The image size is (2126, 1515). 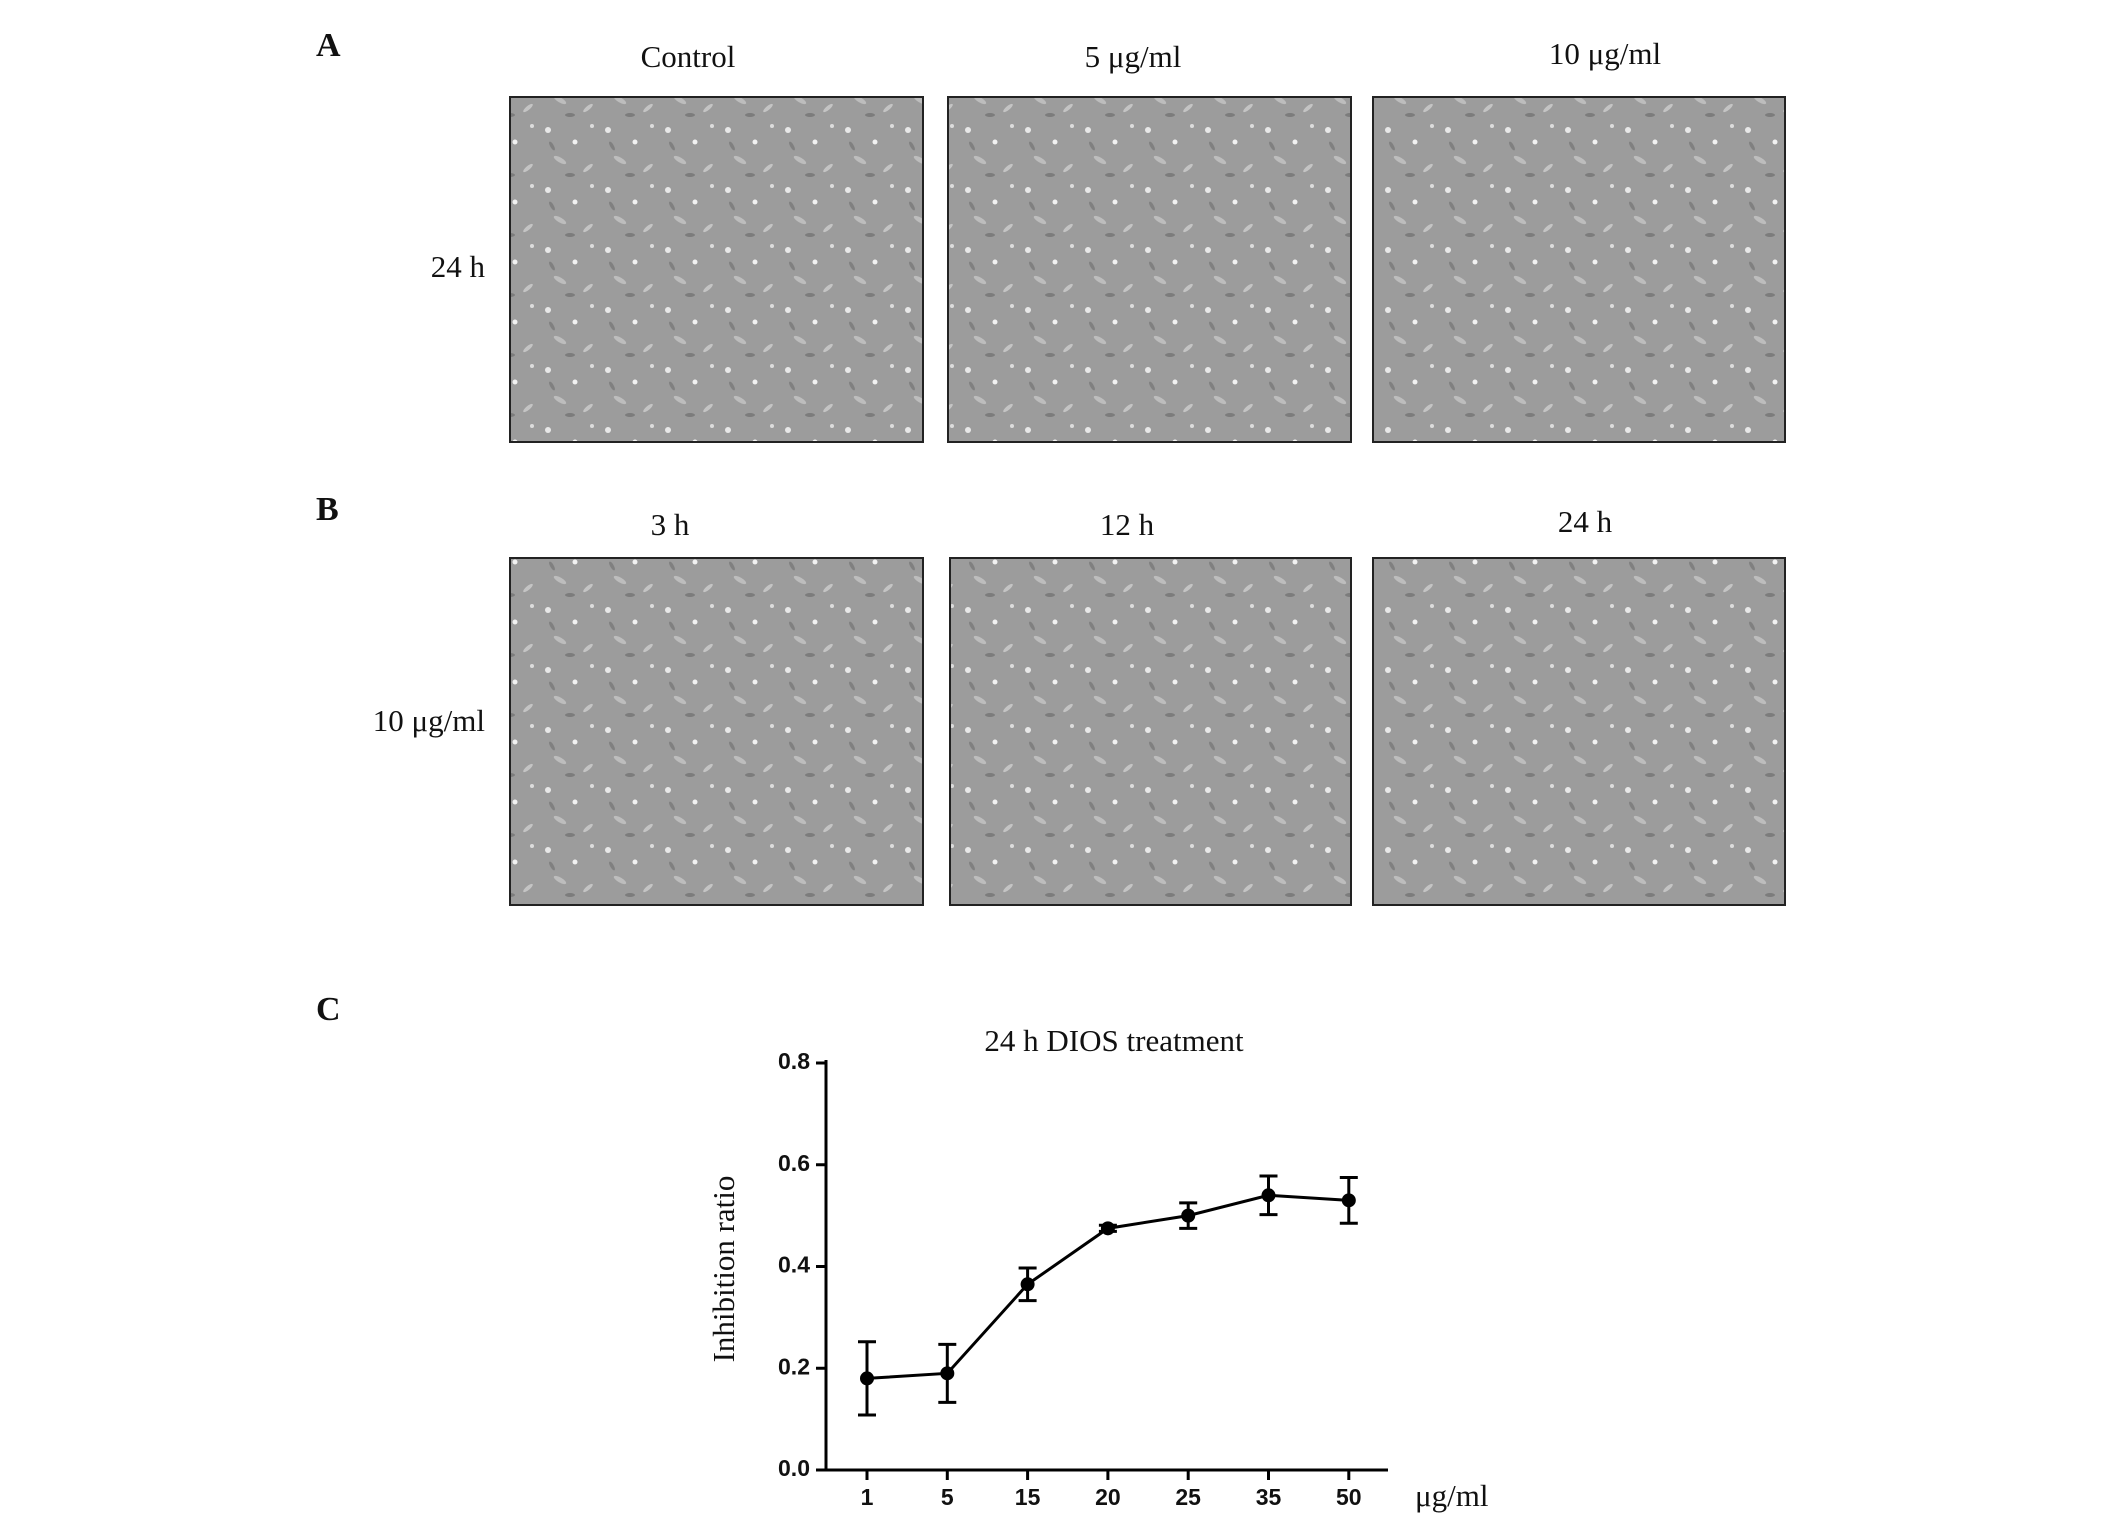 What do you see at coordinates (1605, 53) in the screenshot?
I see `column-title: 10 μg/ml` at bounding box center [1605, 53].